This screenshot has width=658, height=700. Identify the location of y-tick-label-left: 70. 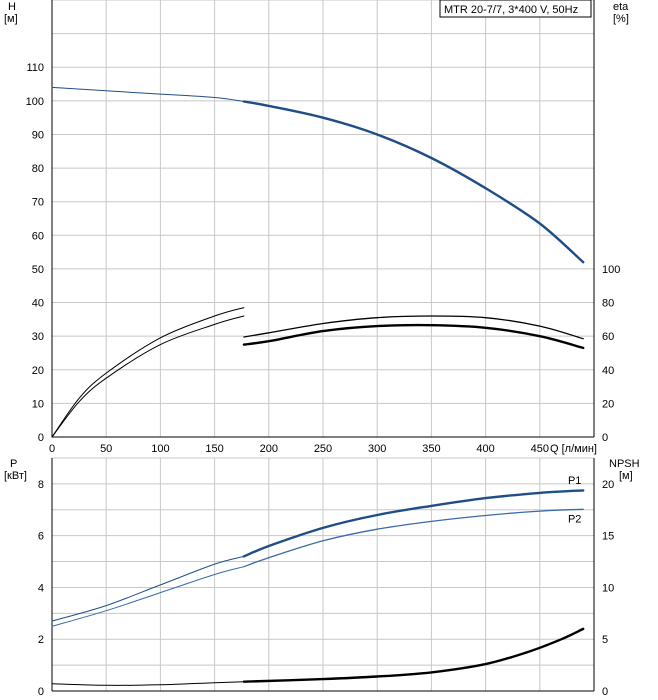
(38, 203).